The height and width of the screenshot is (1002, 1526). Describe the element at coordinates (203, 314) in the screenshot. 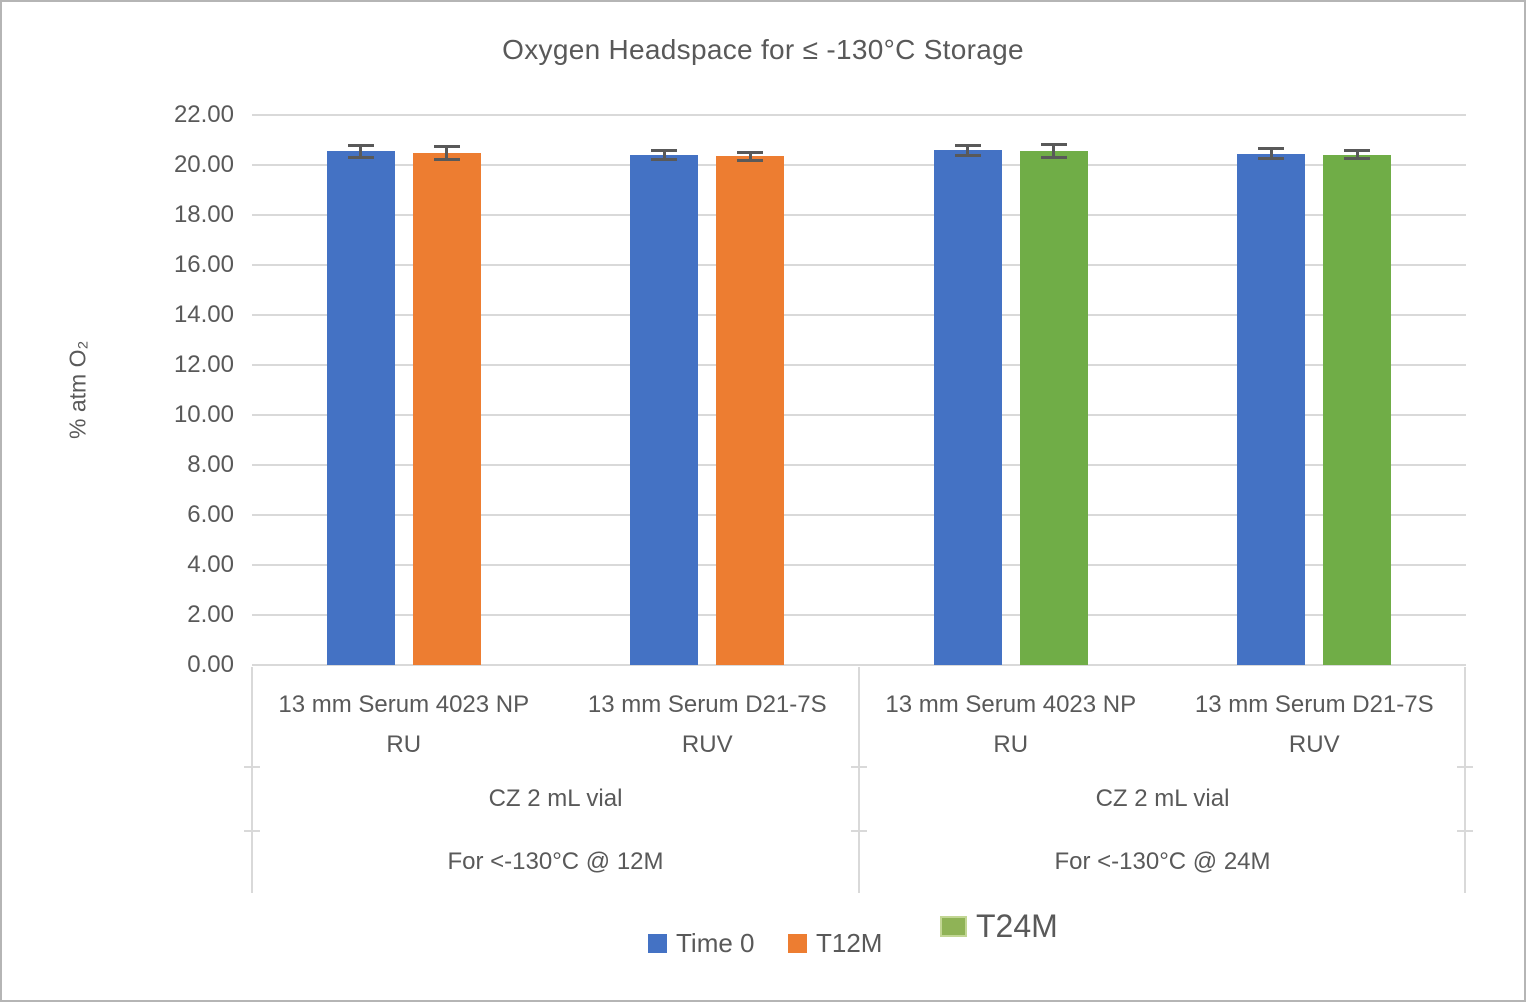

I see `y-tick-label: 14.00` at that location.